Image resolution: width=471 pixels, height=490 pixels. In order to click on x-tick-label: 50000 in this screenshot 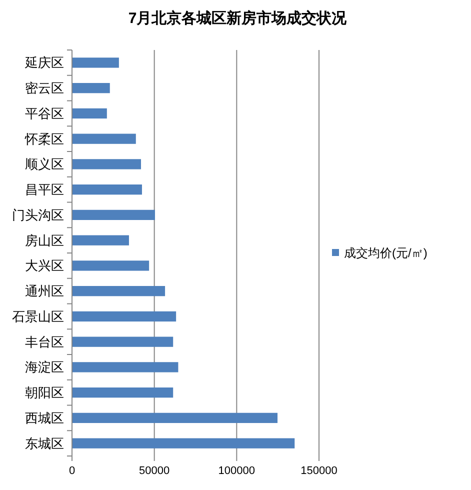, I will do `click(154, 471)`.